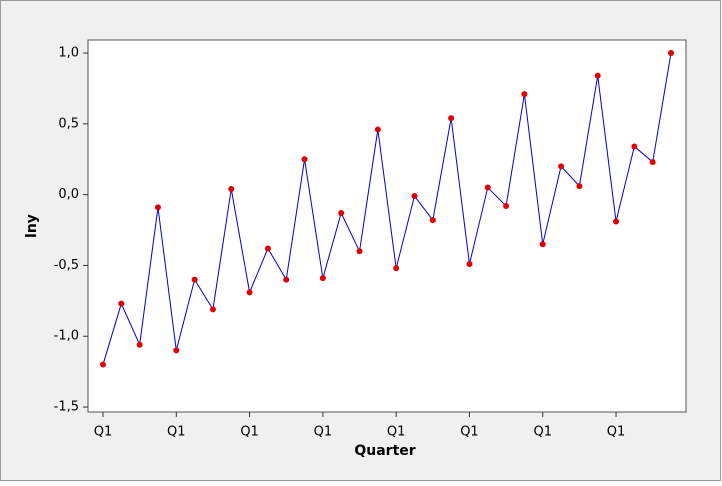  I want to click on y-tick-label: -1,0, so click(66, 336).